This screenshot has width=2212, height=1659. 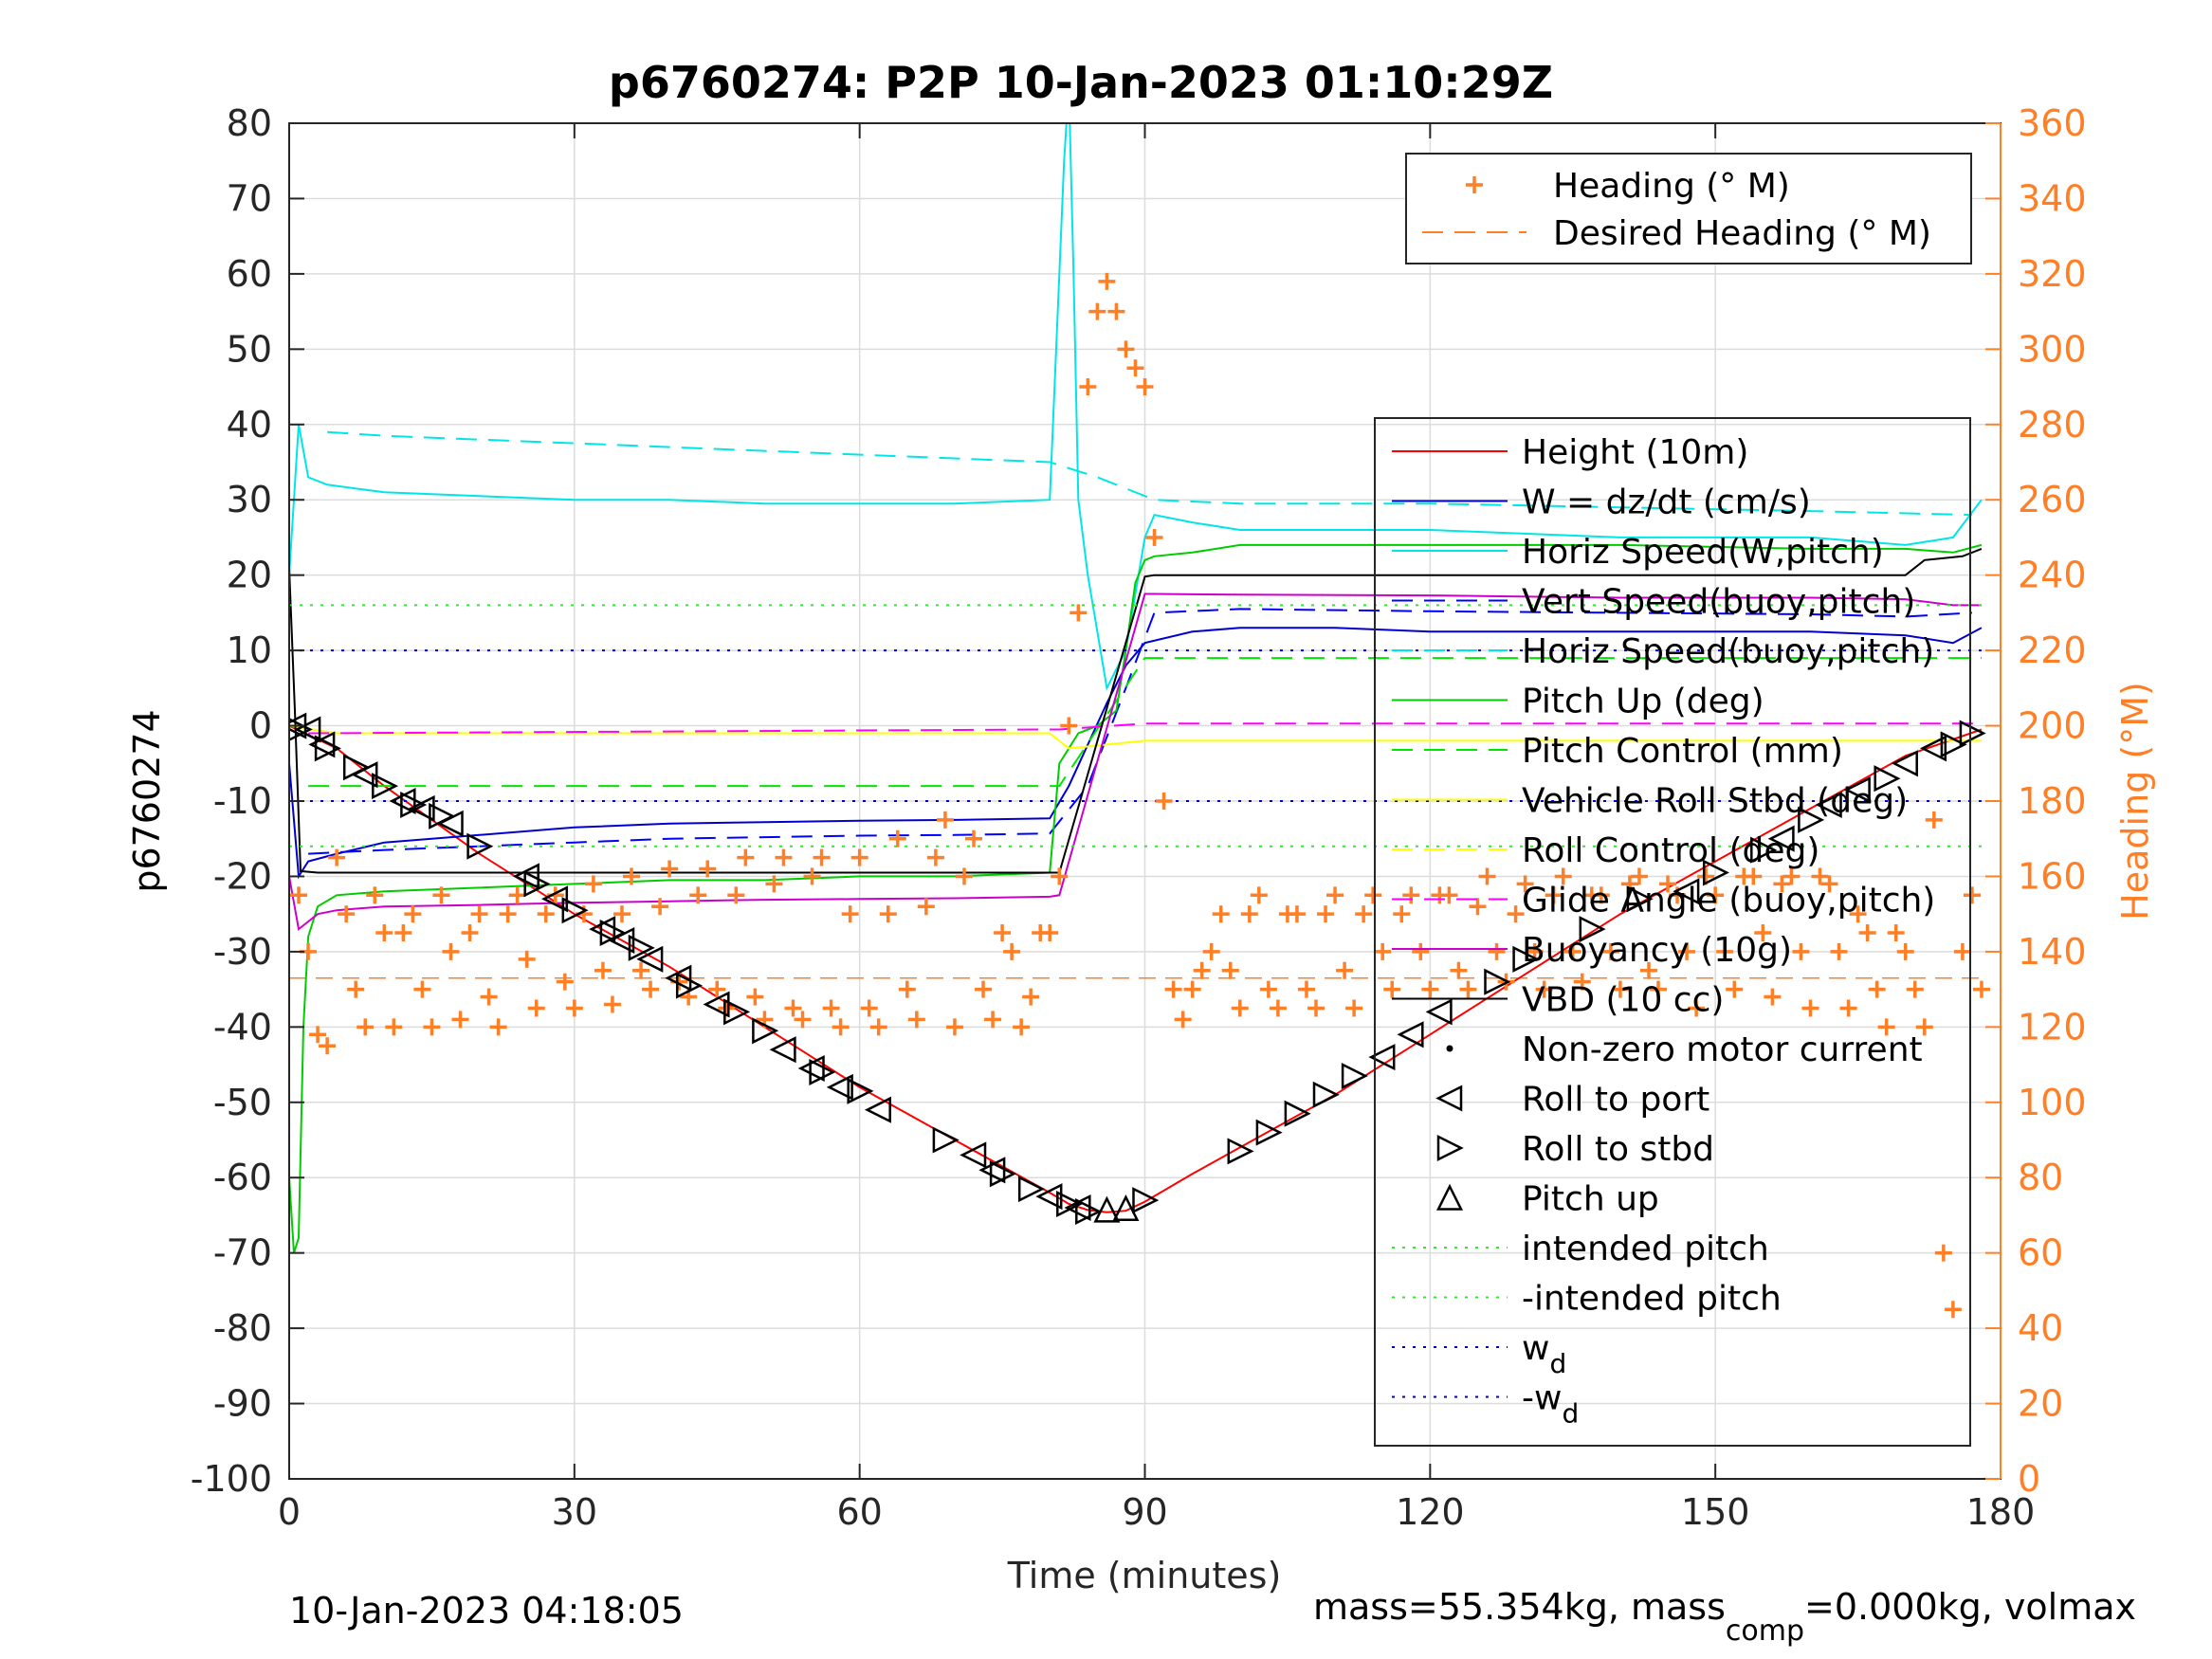 What do you see at coordinates (1450, 1148) in the screenshot?
I see `legend-sample` at bounding box center [1450, 1148].